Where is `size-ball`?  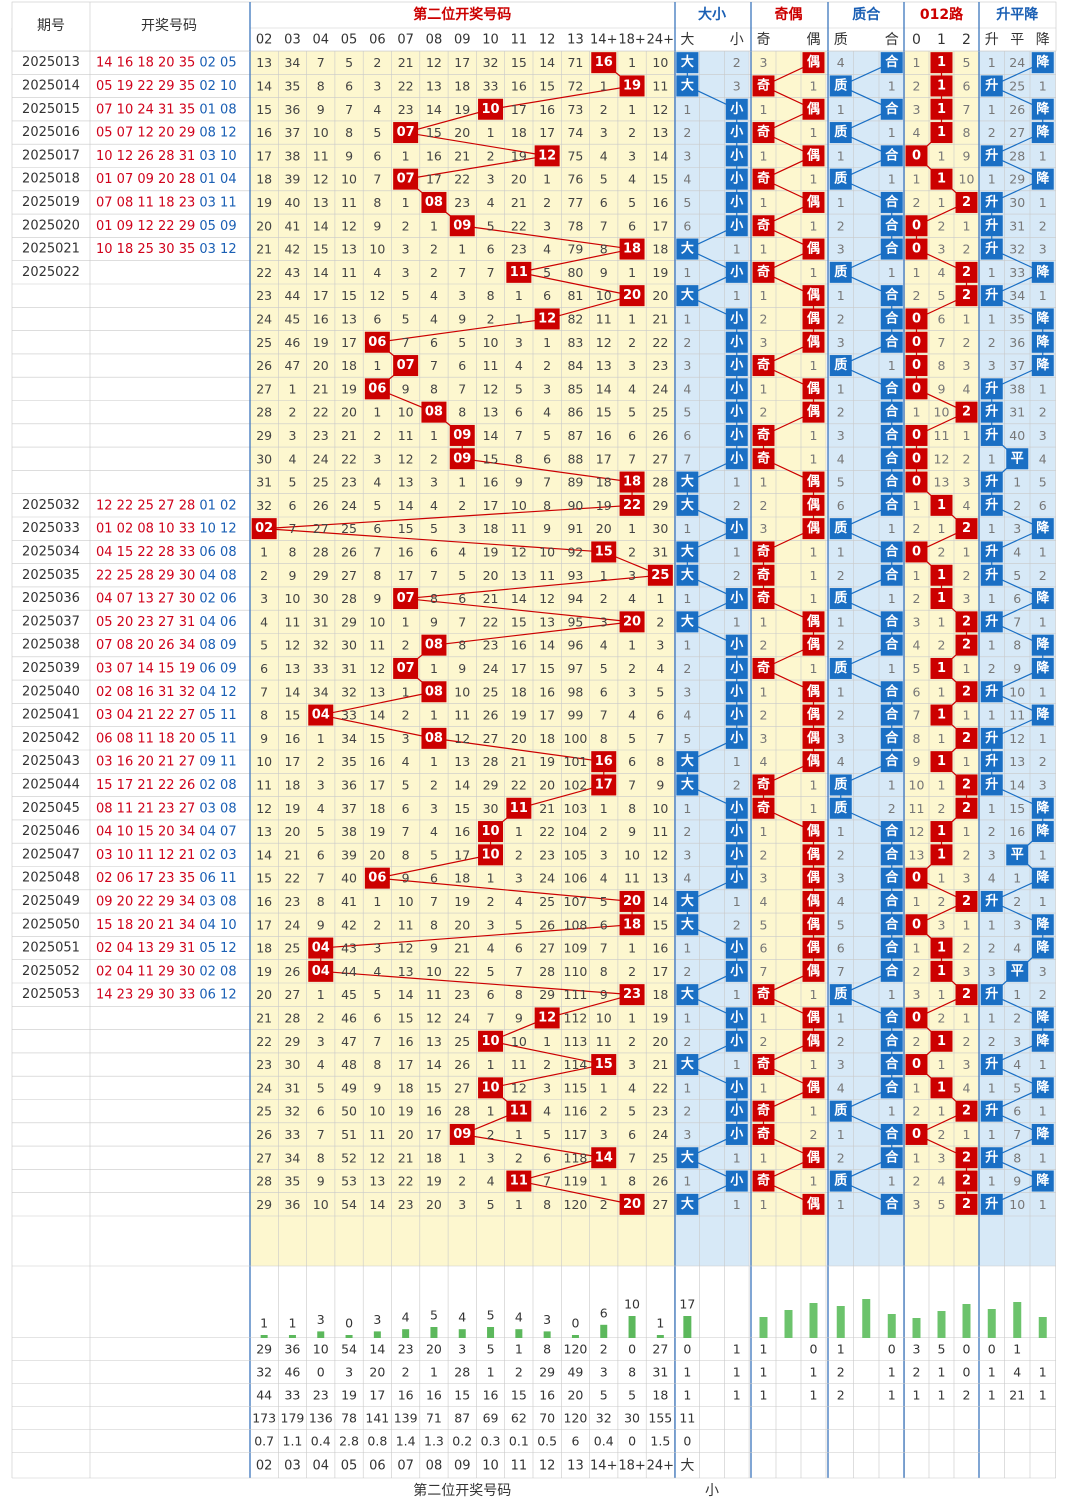 size-ball is located at coordinates (736, 109).